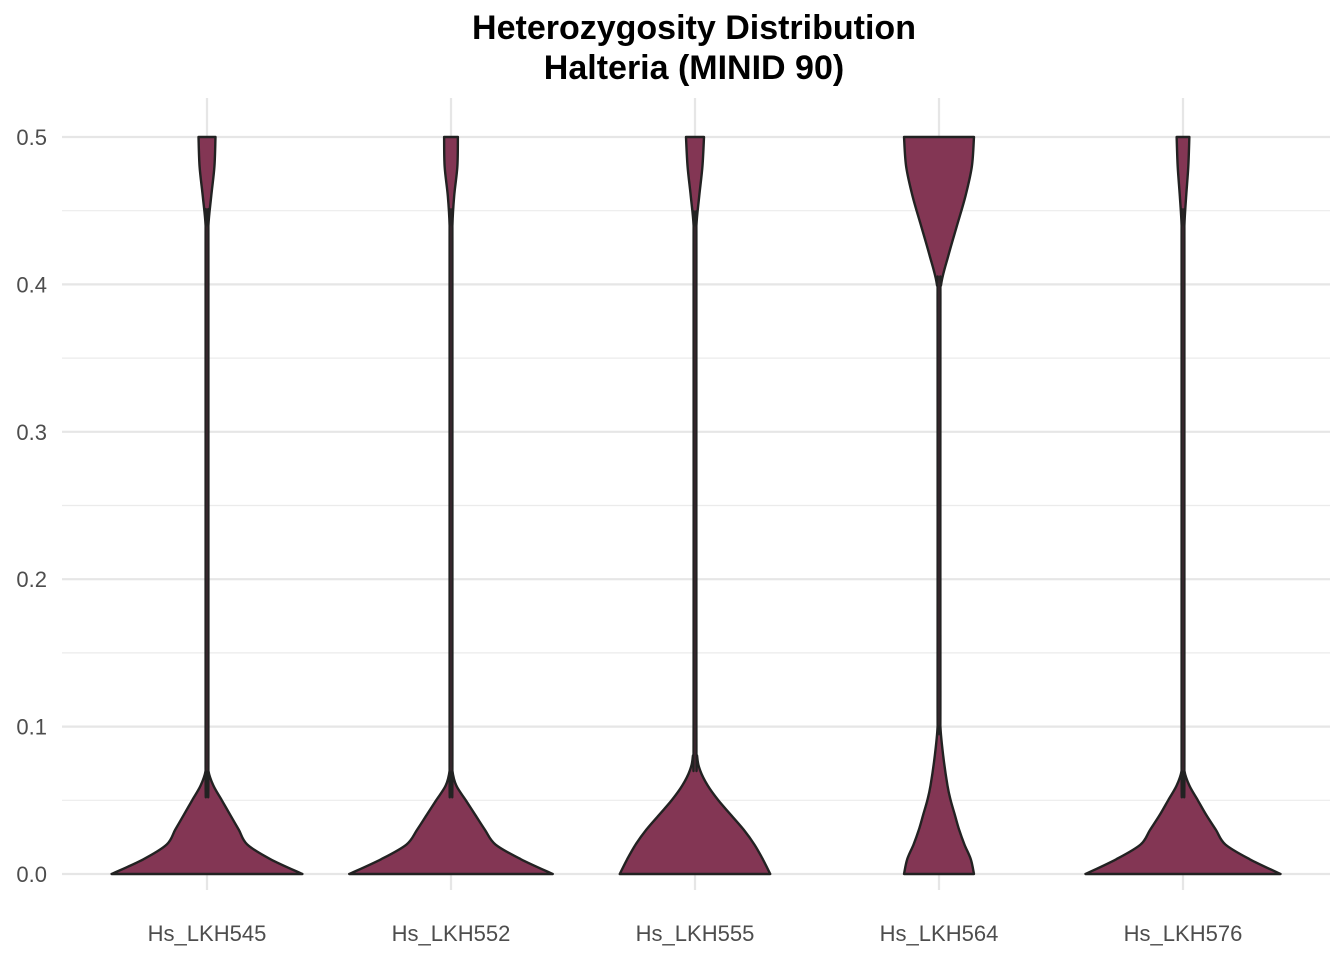  What do you see at coordinates (207, 933) in the screenshot?
I see `x-tick-label: Hs_LKH545` at bounding box center [207, 933].